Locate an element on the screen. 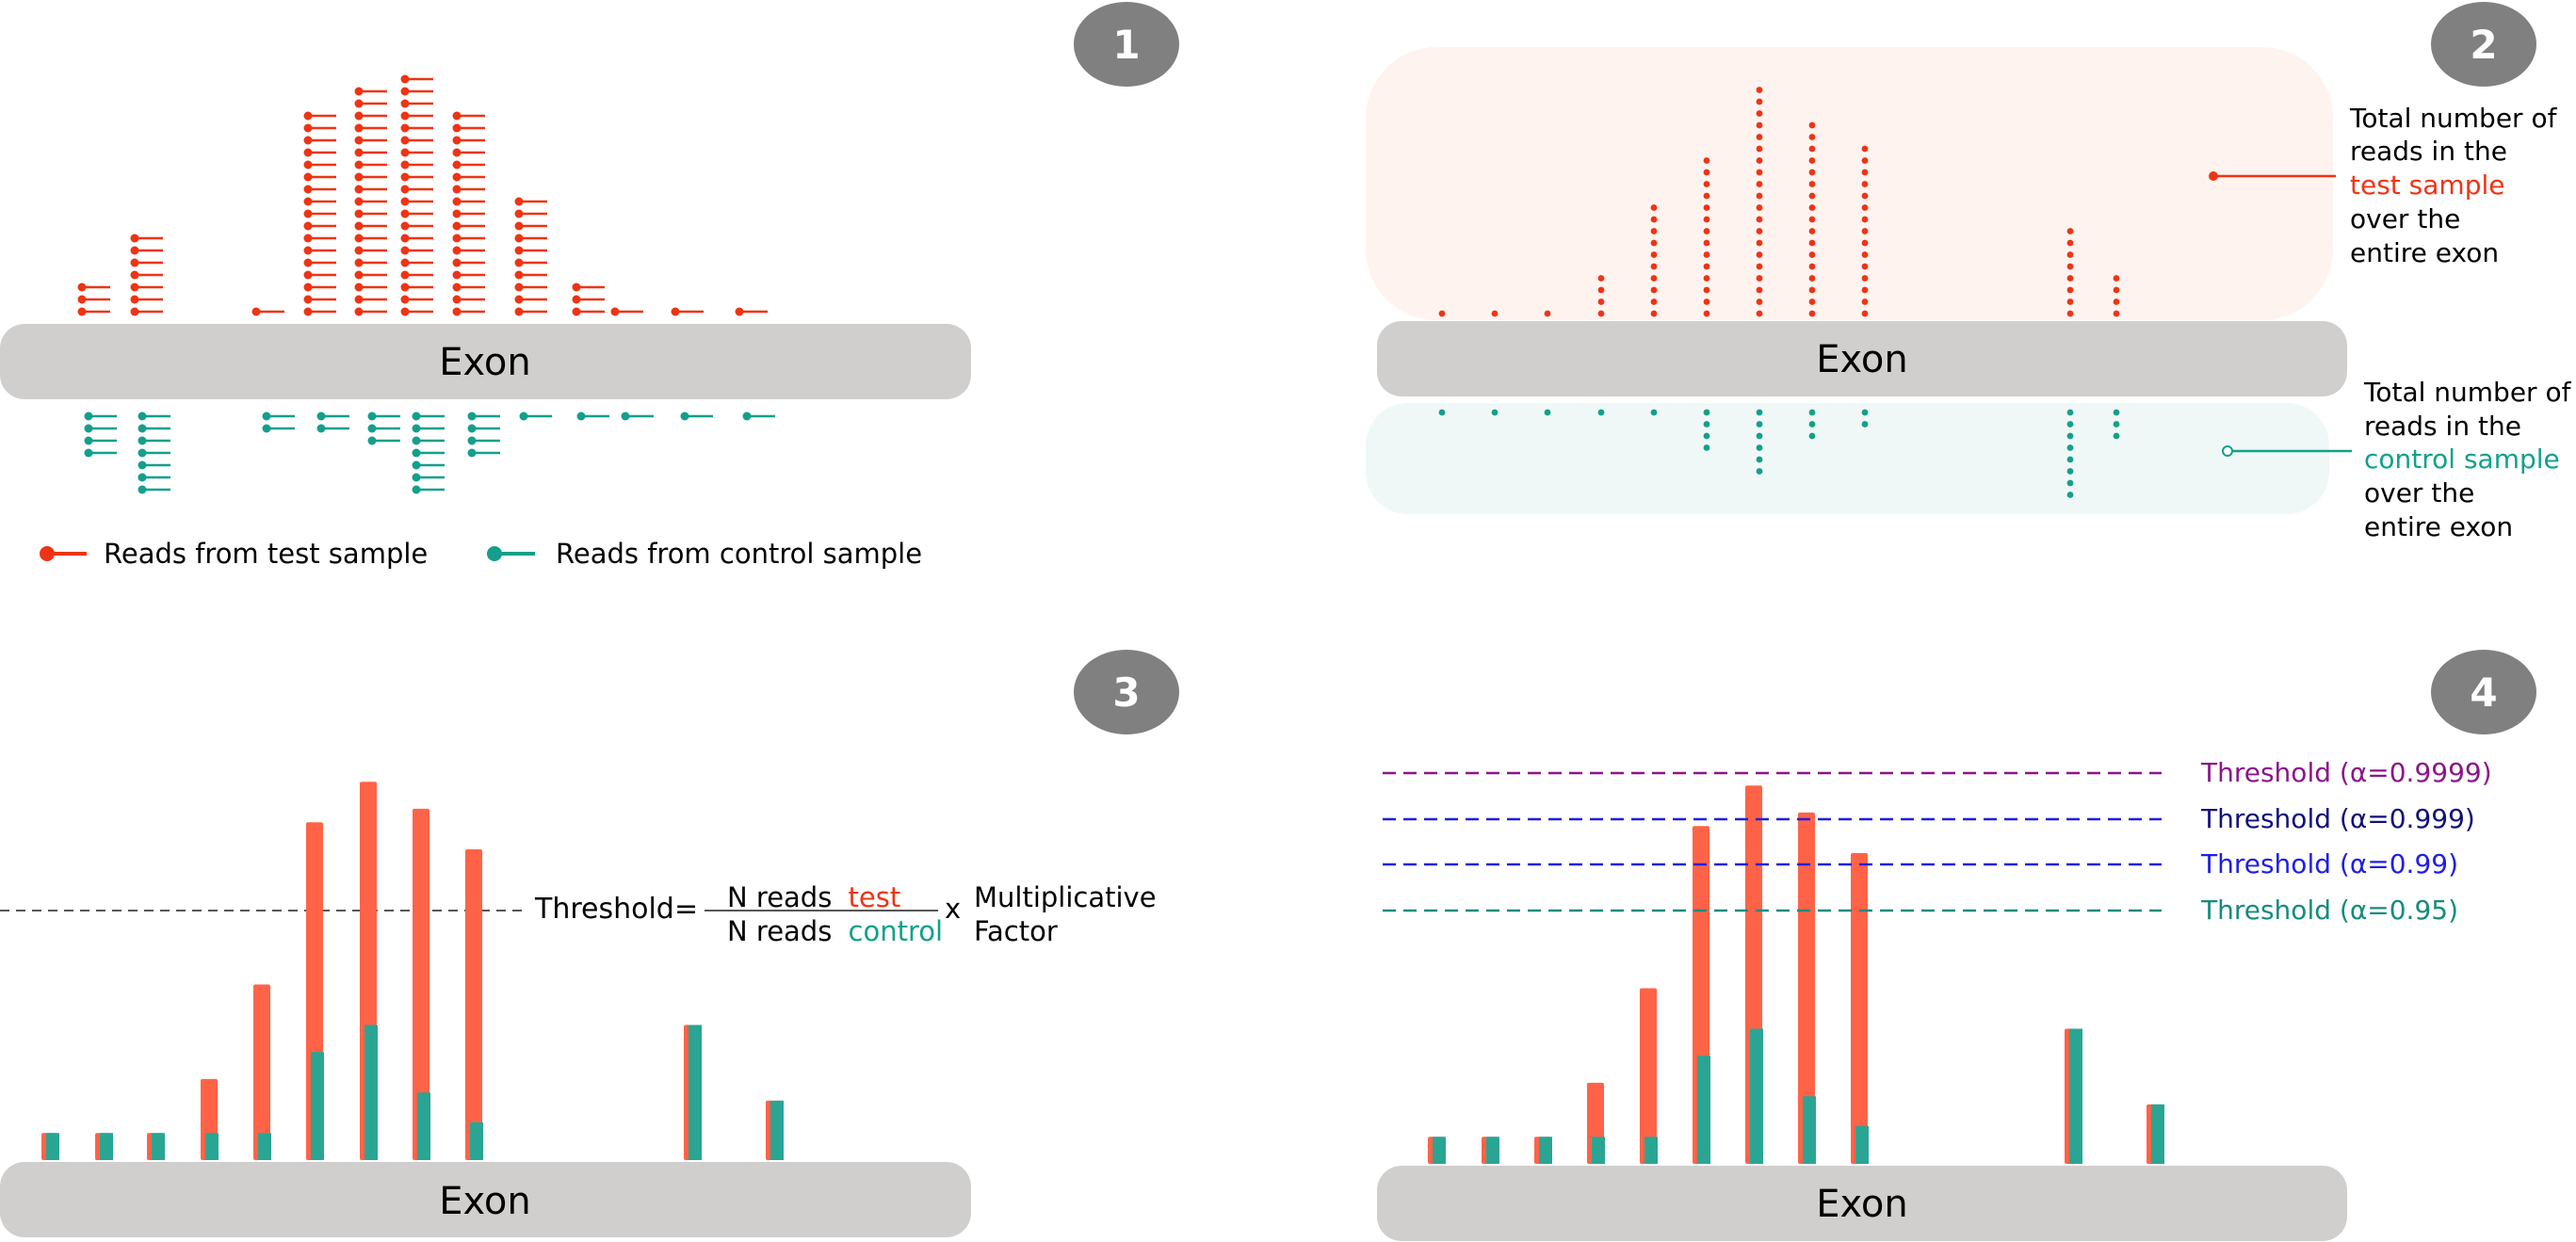 This screenshot has width=2576, height=1242. threshold-label-999: Threshold (α=0.999) is located at coordinates (2337, 818).